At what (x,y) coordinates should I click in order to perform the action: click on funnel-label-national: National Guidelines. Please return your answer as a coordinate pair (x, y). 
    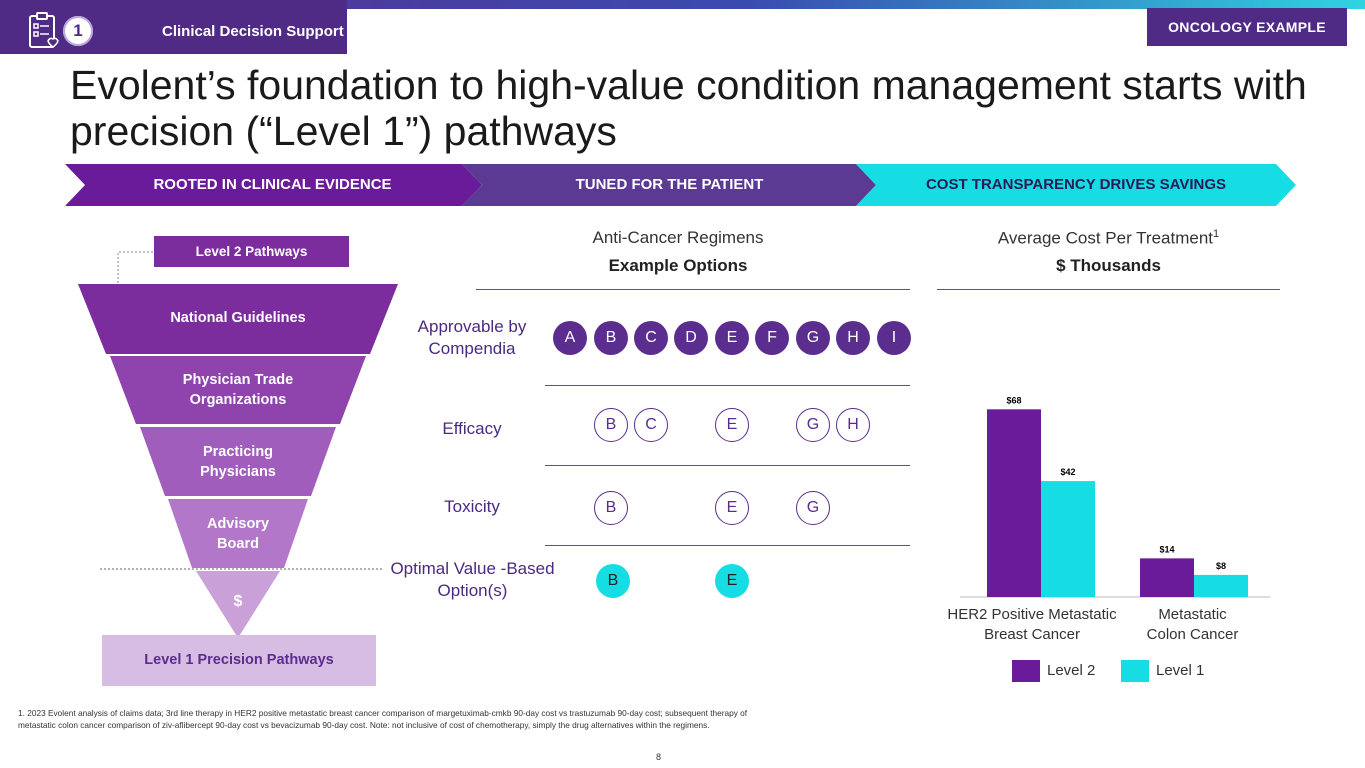
    Looking at the image, I should click on (238, 318).